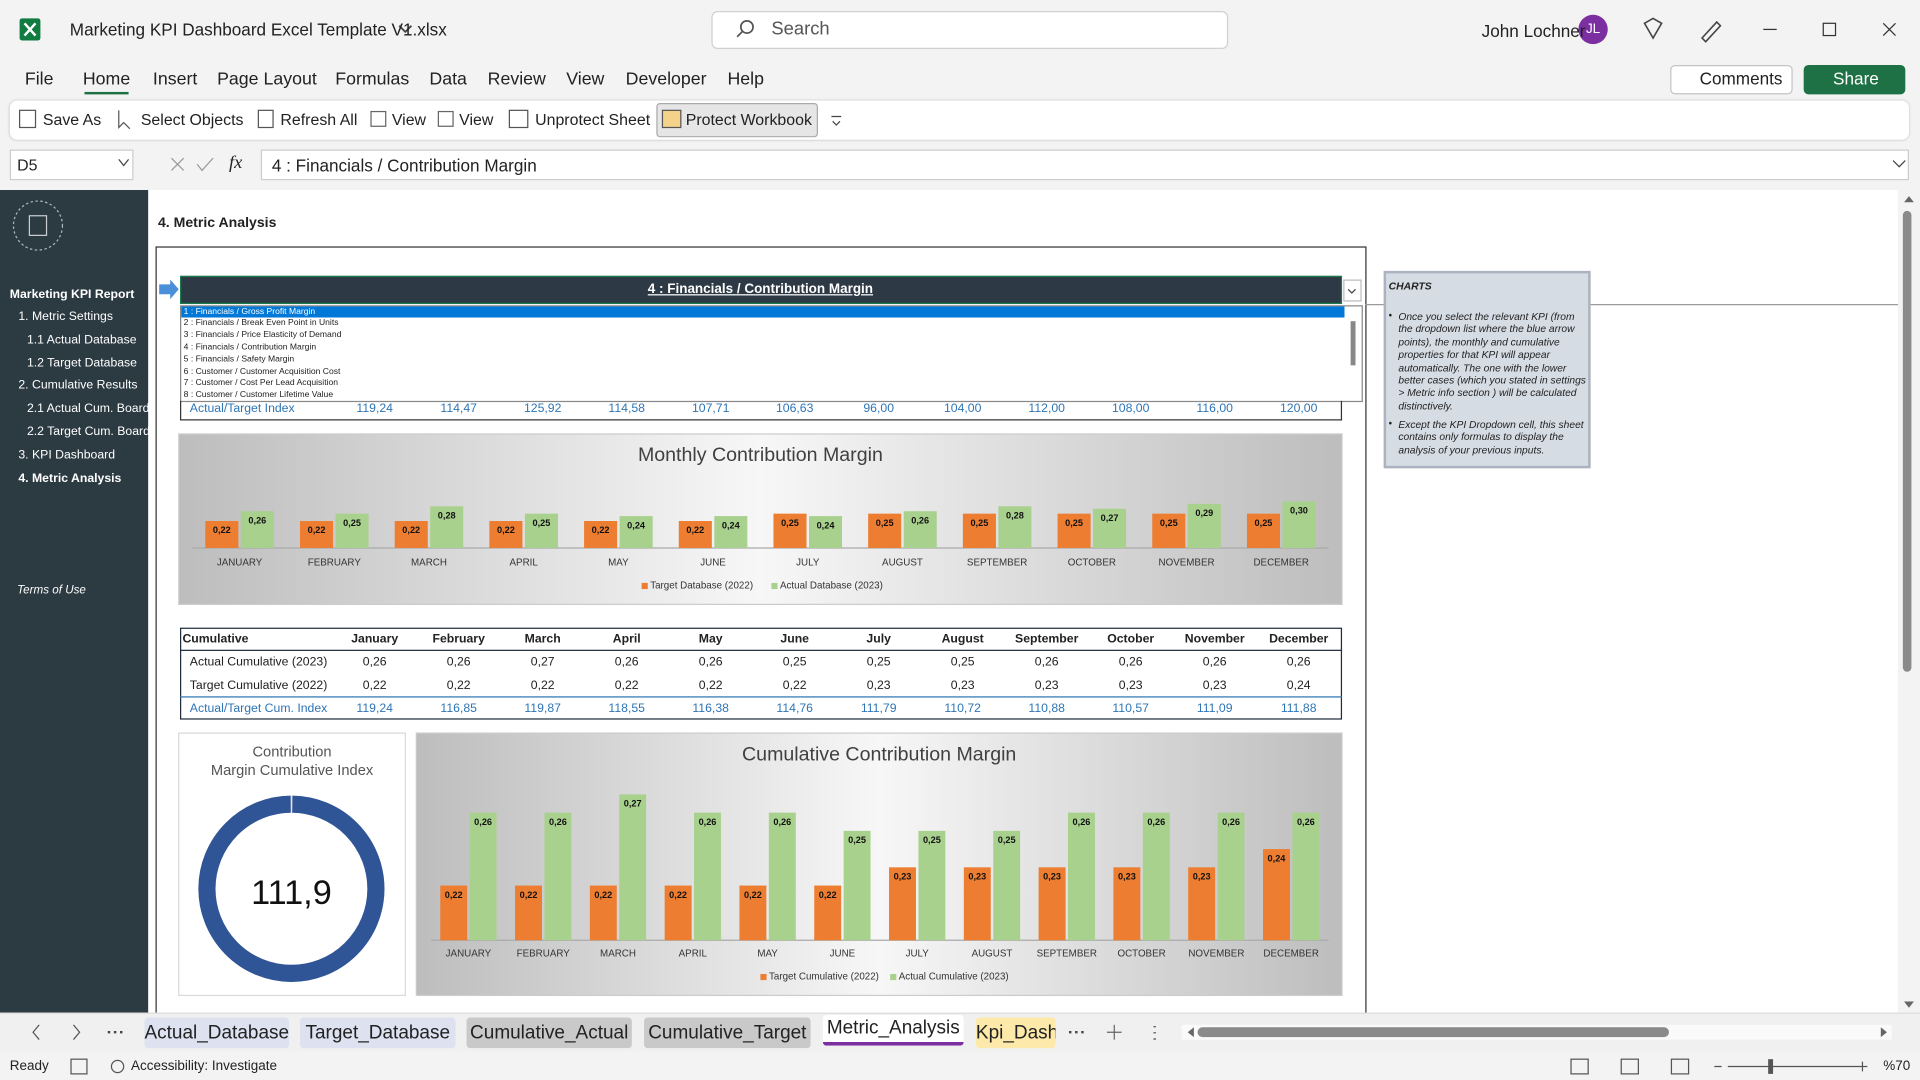 The width and height of the screenshot is (1920, 1080). Describe the element at coordinates (1352, 290) in the screenshot. I see `dropdown-button` at that location.